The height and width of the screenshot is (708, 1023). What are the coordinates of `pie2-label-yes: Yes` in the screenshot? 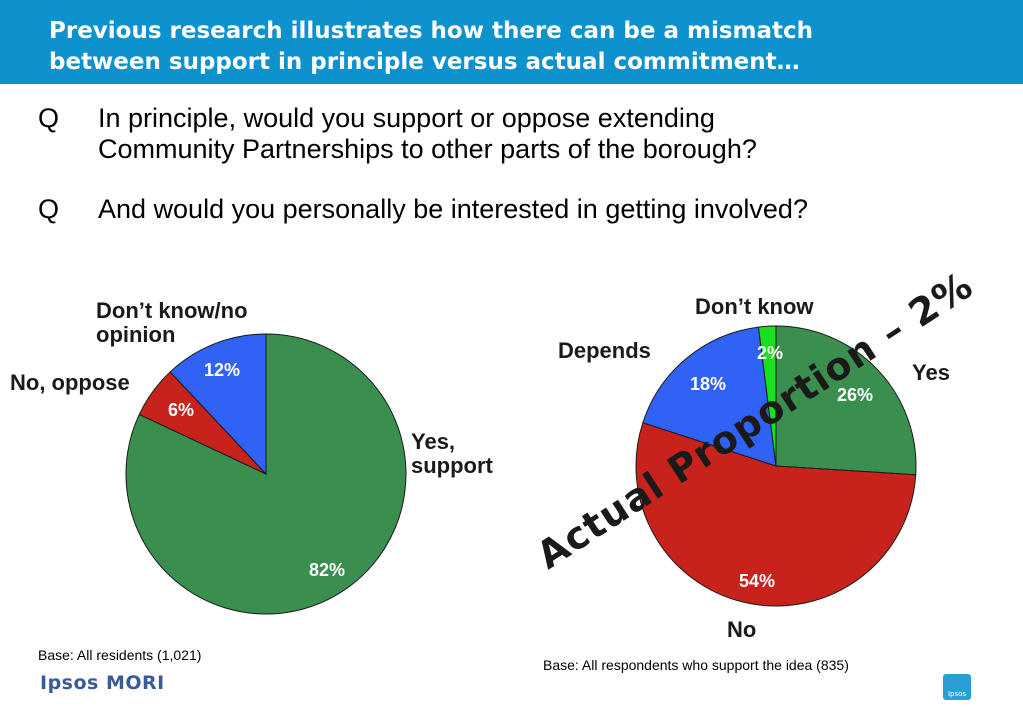 It's located at (931, 372).